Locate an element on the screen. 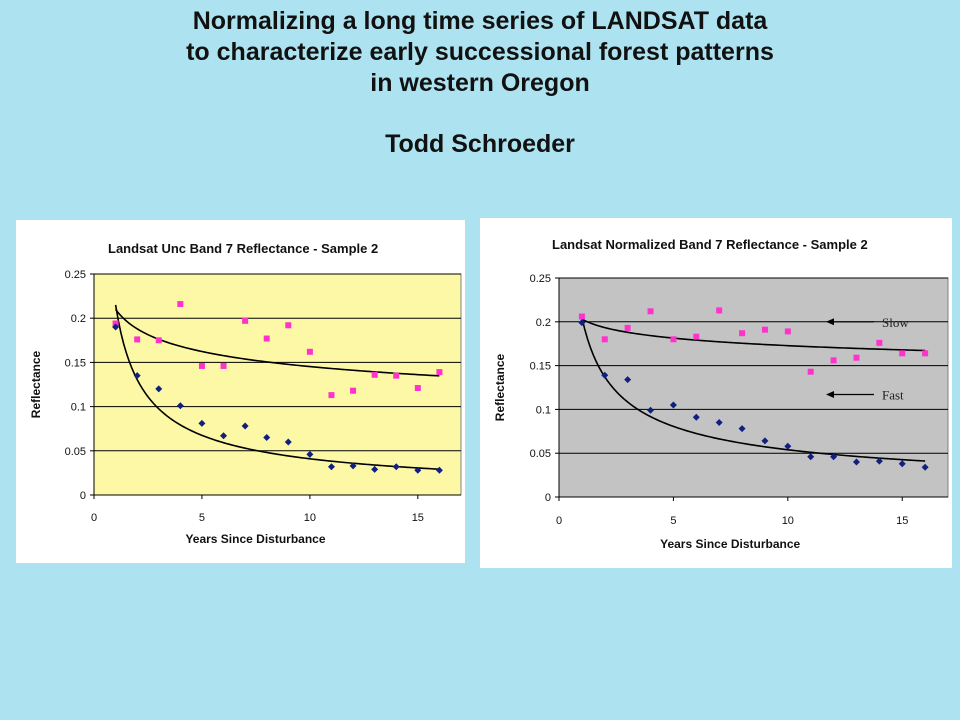 The image size is (960, 720). y-tick-label: 0.1 is located at coordinates (78, 408).